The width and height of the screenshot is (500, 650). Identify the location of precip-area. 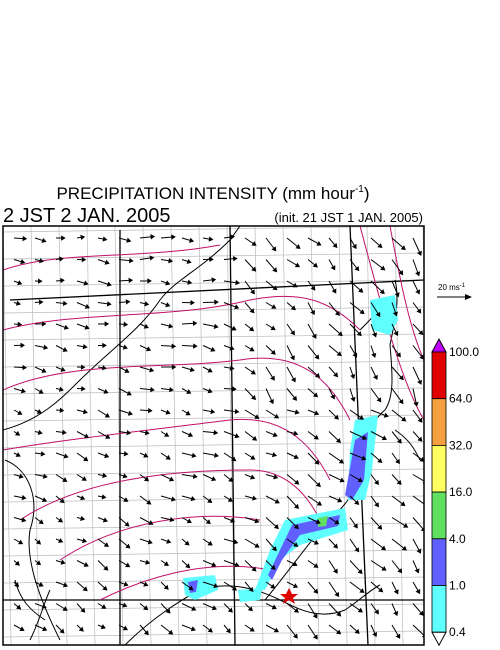
(200, 587).